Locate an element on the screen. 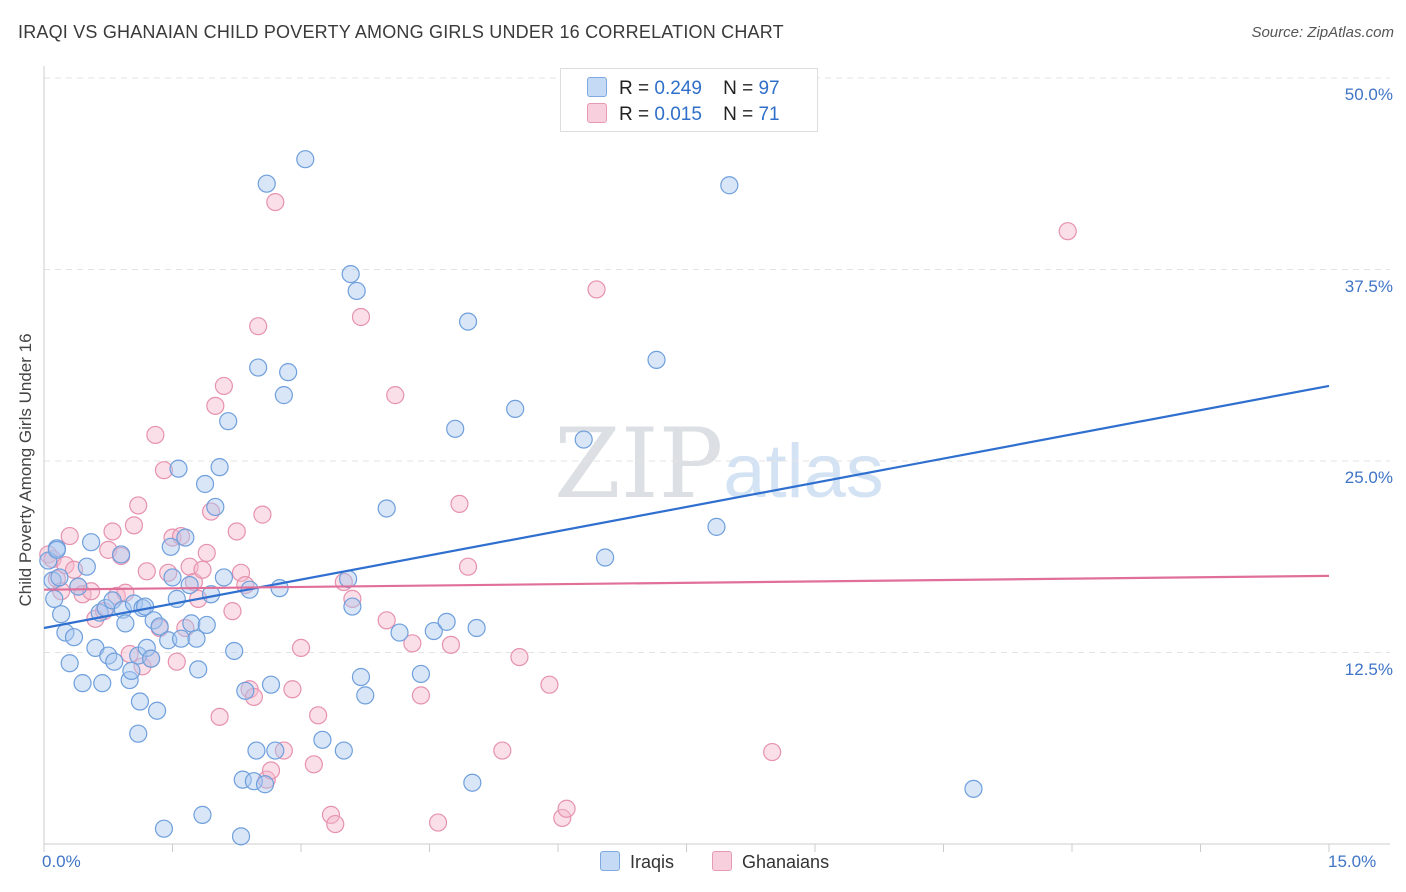  bottom-legend-iraqis: Iraqis is located at coordinates (637, 862).